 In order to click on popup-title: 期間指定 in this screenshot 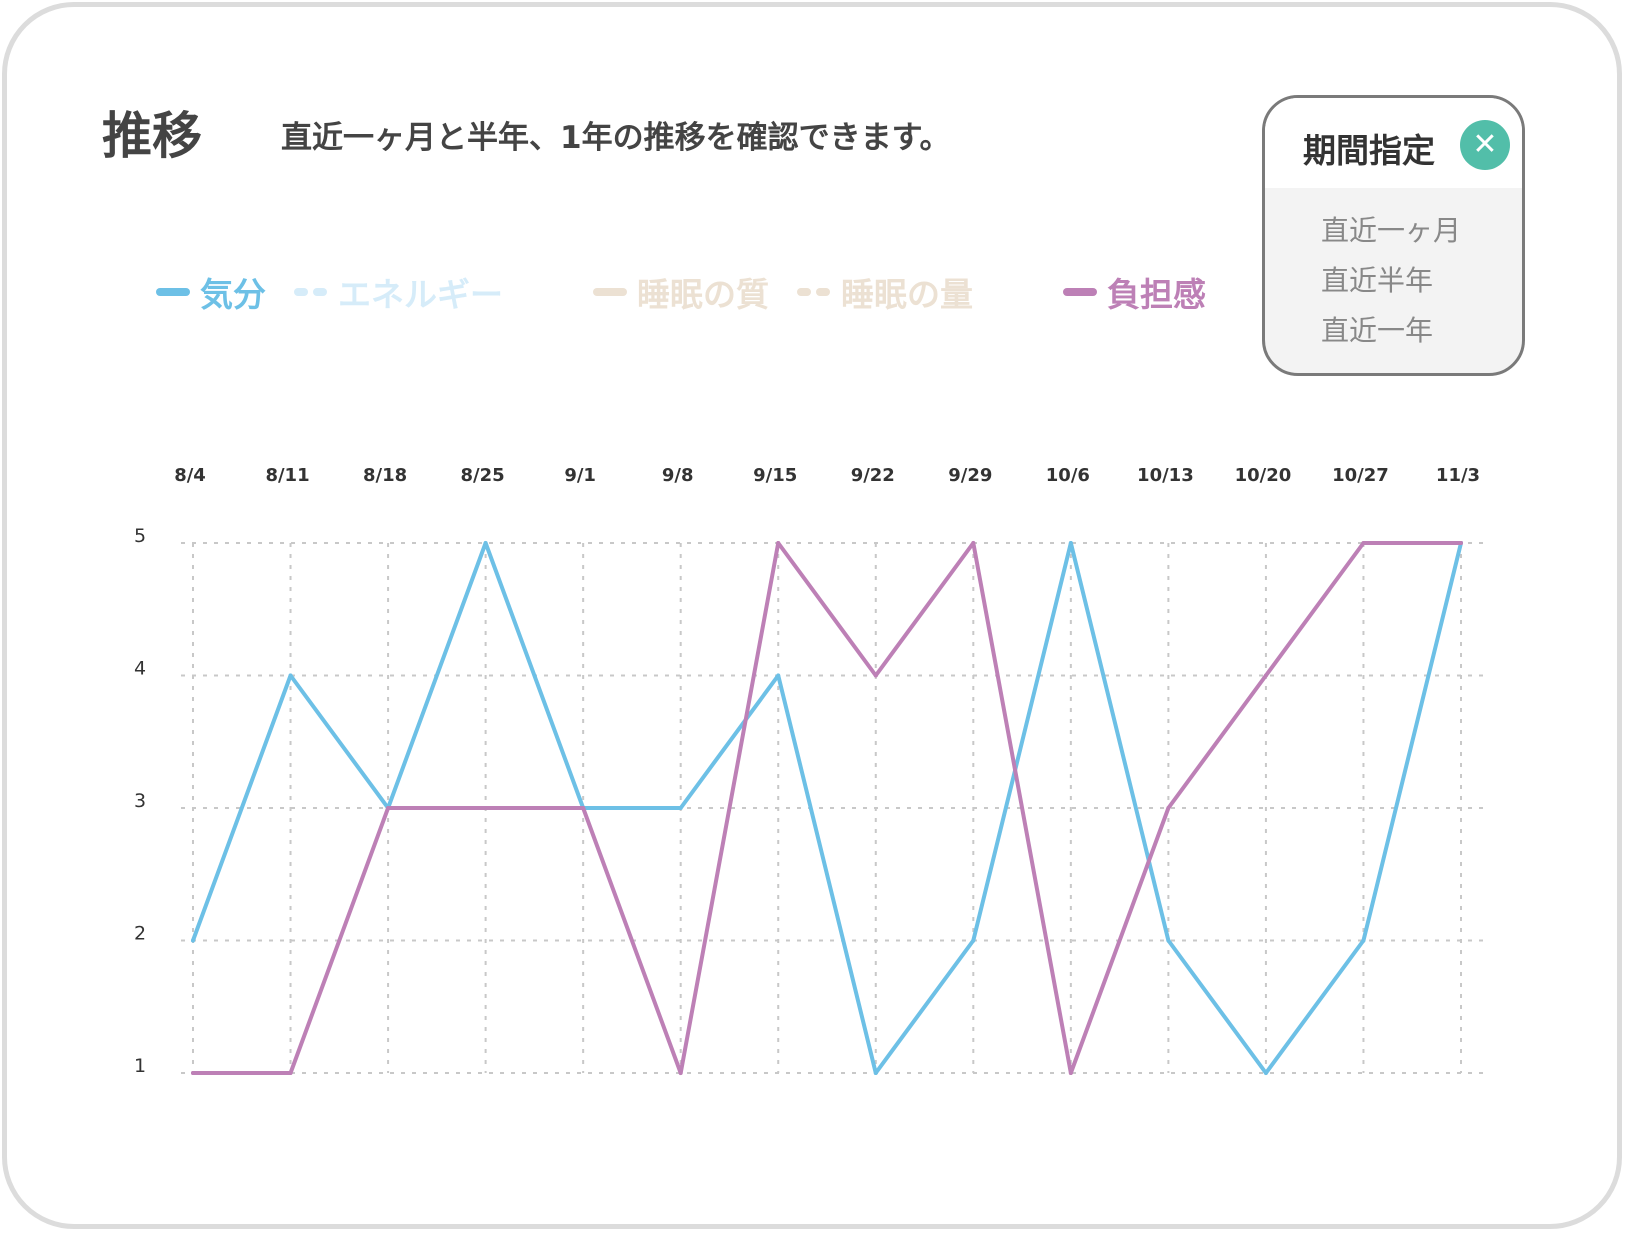, I will do `click(1369, 150)`.